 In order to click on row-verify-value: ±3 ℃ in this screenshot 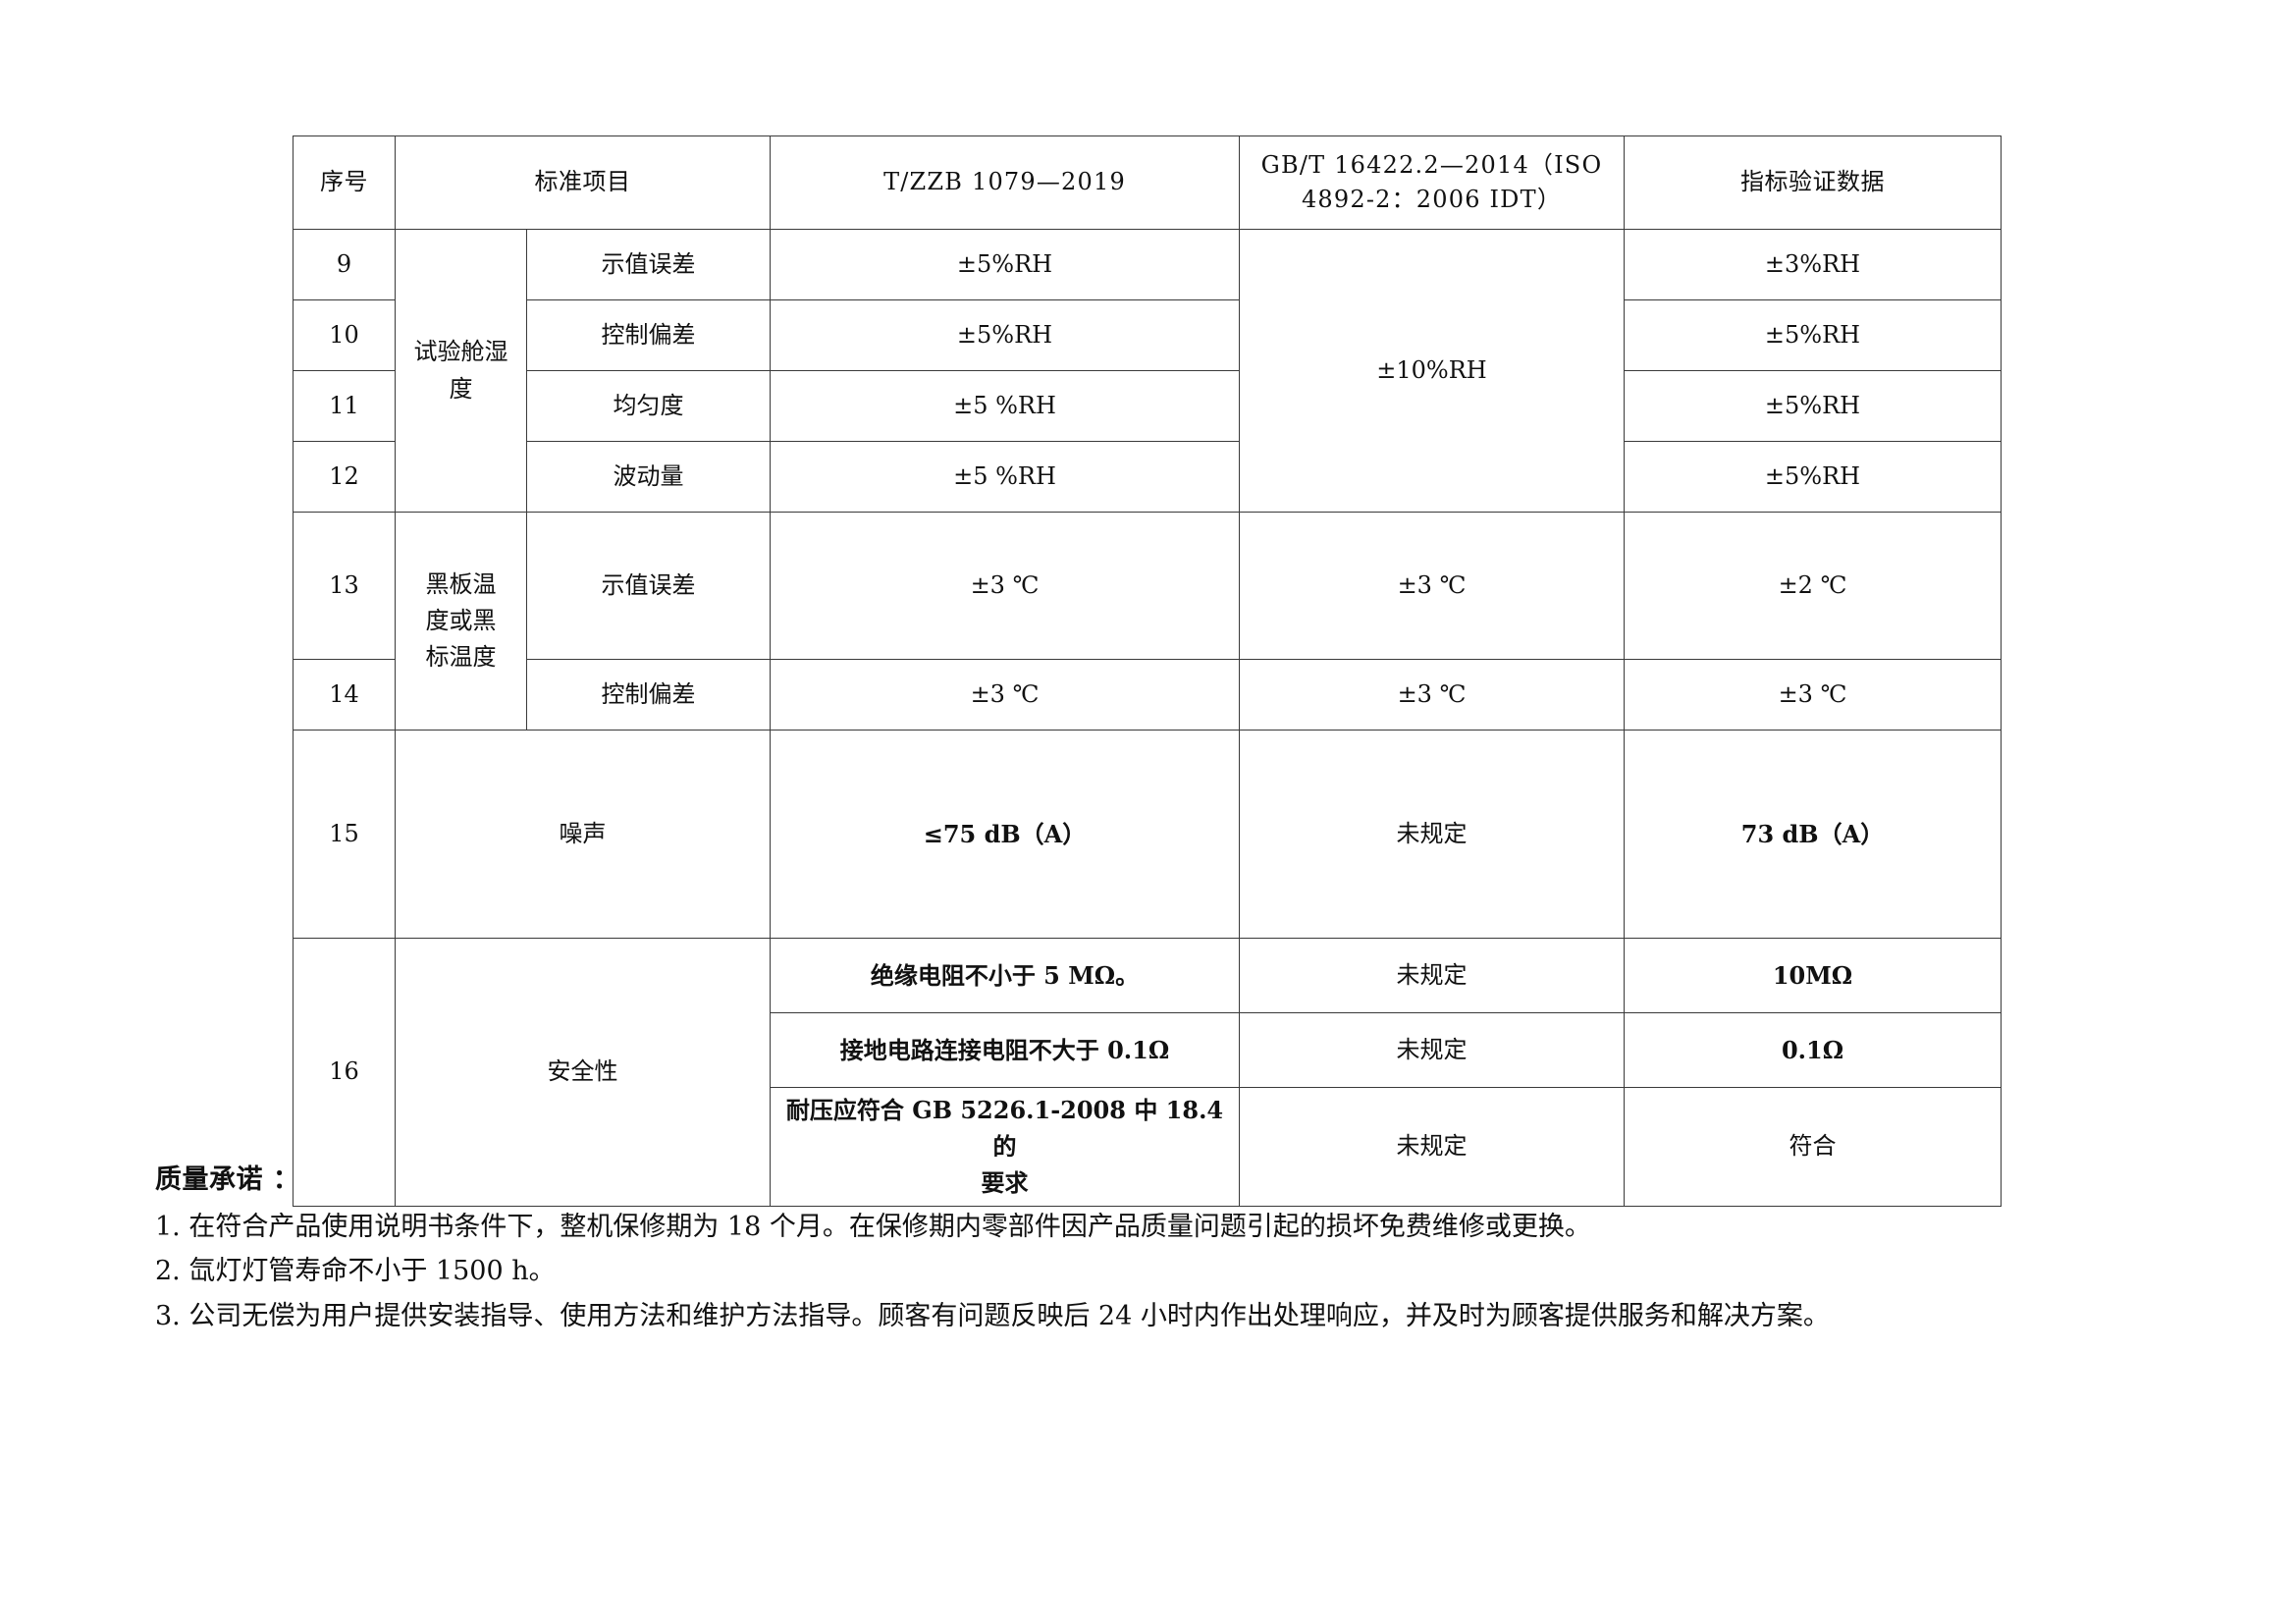, I will do `click(1813, 695)`.